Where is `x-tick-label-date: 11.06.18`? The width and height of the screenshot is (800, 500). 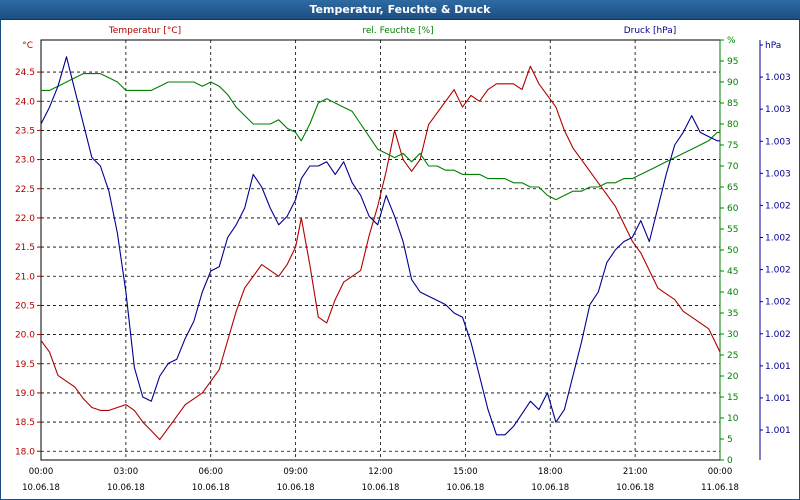
x-tick-label-date: 11.06.18 is located at coordinates (720, 488).